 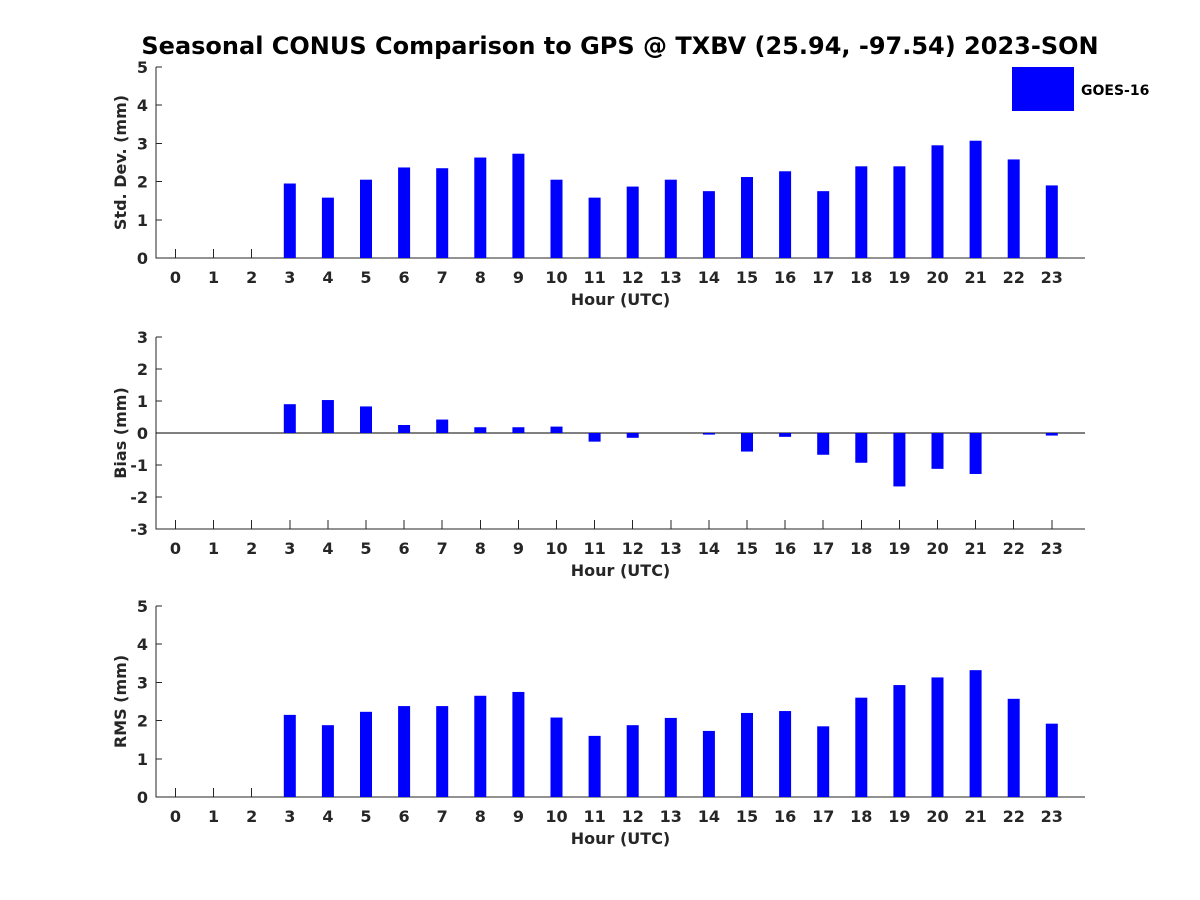 I want to click on x-tick-label: 11, so click(x=594, y=548).